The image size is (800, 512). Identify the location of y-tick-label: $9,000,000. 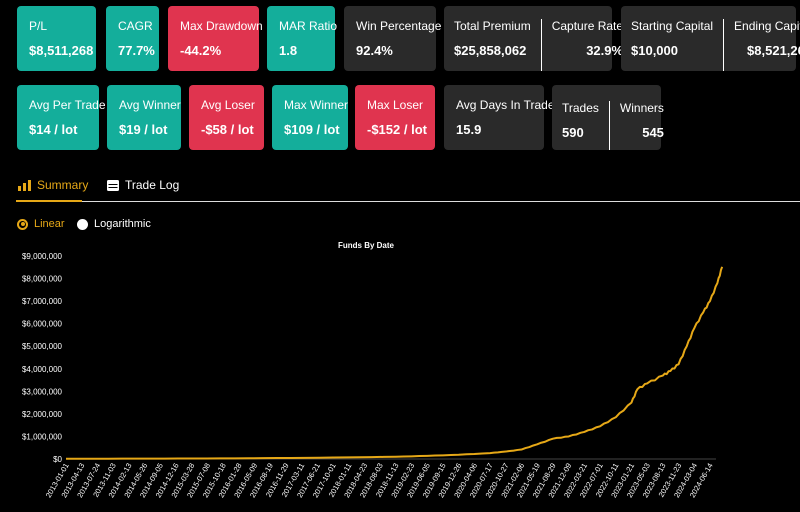
(42, 256).